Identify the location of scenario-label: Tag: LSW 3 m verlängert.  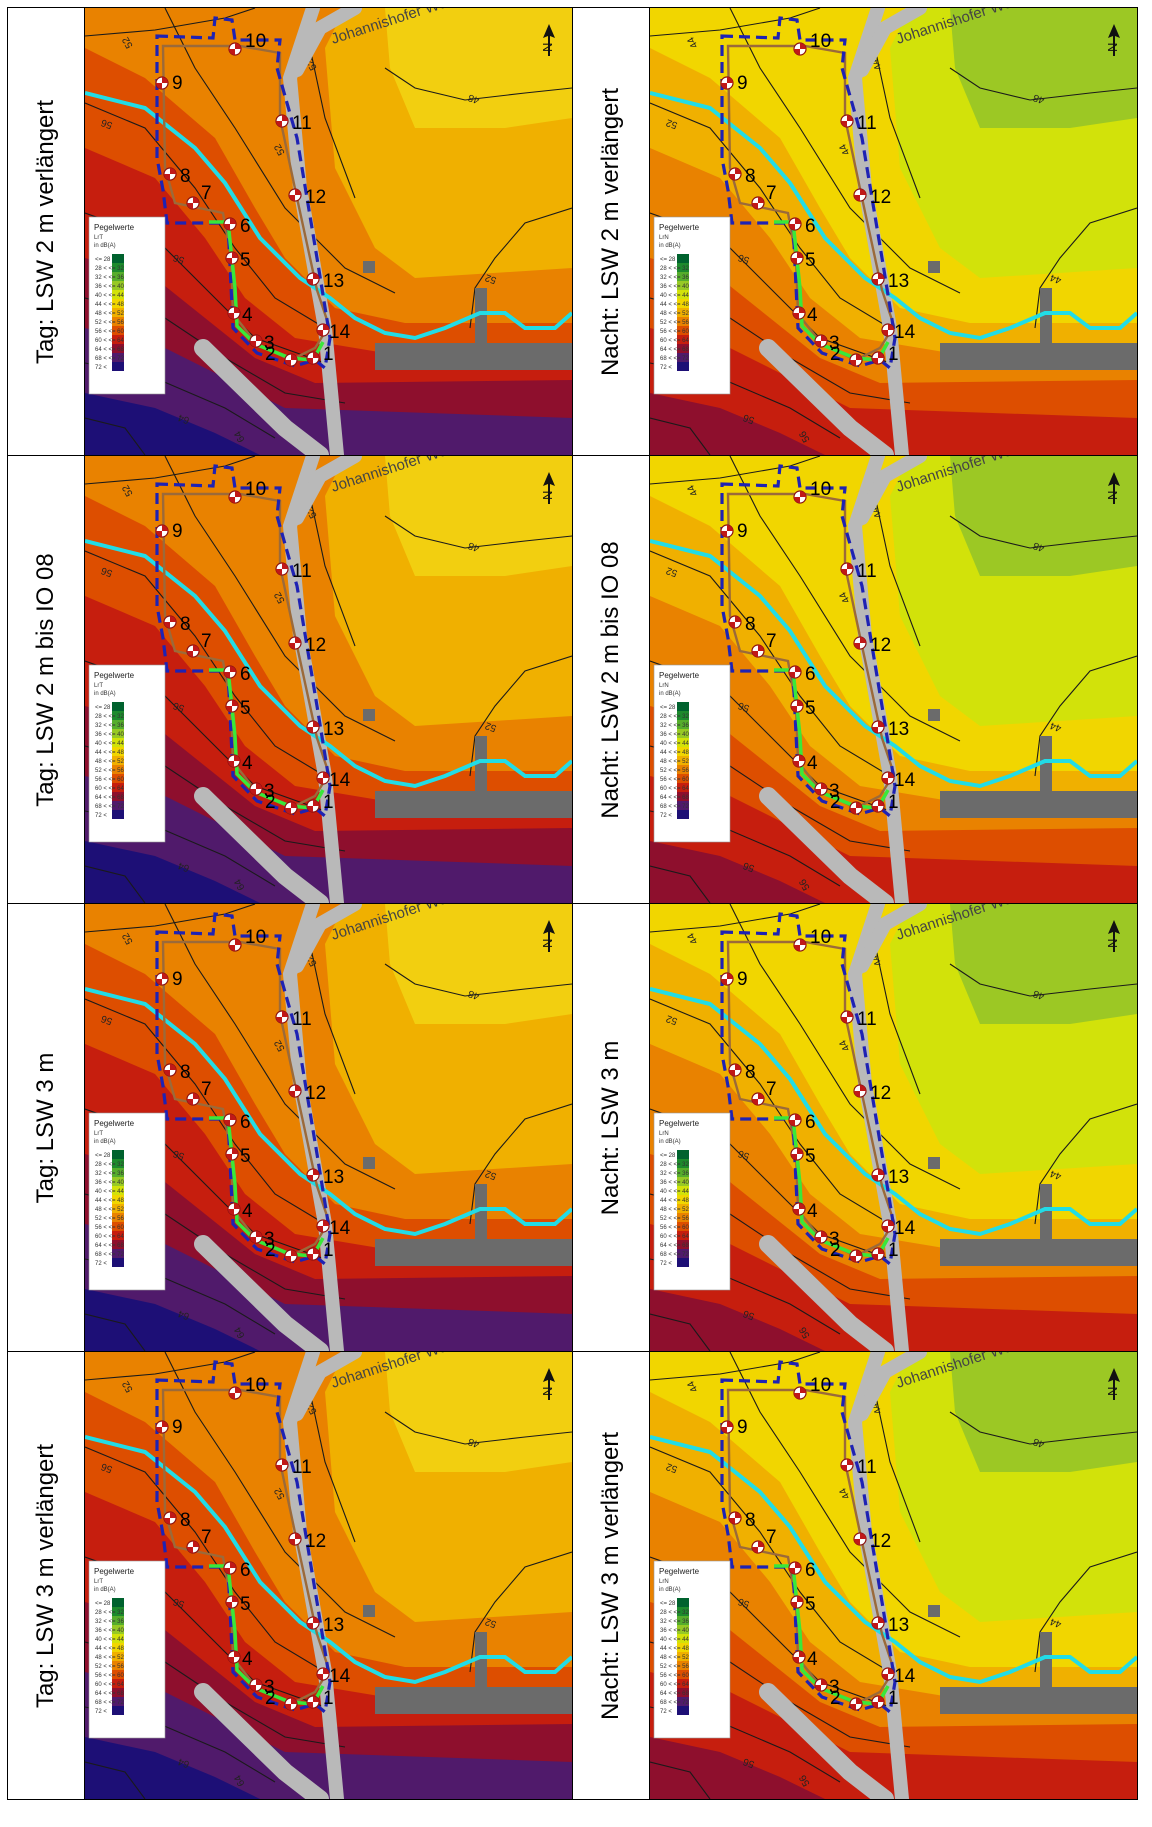
(45, 1575).